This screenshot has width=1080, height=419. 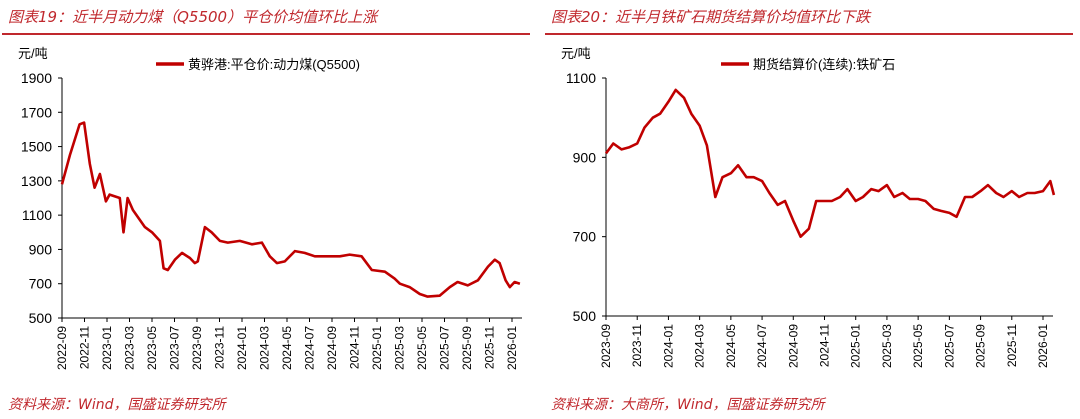 I want to click on source-note: 资料来源：大商所，Wind，国盛证券研究所, so click(x=688, y=405).